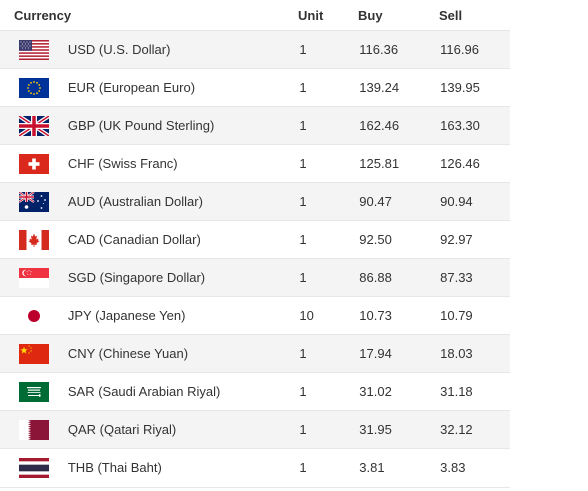  I want to click on table-row: SGD (Singapore Dollar) 1 86.88 87.33, so click(255, 277).